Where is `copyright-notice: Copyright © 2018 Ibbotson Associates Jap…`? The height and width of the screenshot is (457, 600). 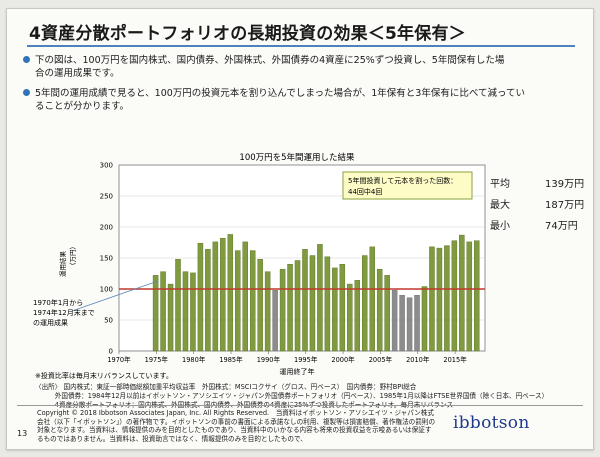
copyright-notice: Copyright © 2018 Ibbotson Associates Jap… is located at coordinates (236, 426).